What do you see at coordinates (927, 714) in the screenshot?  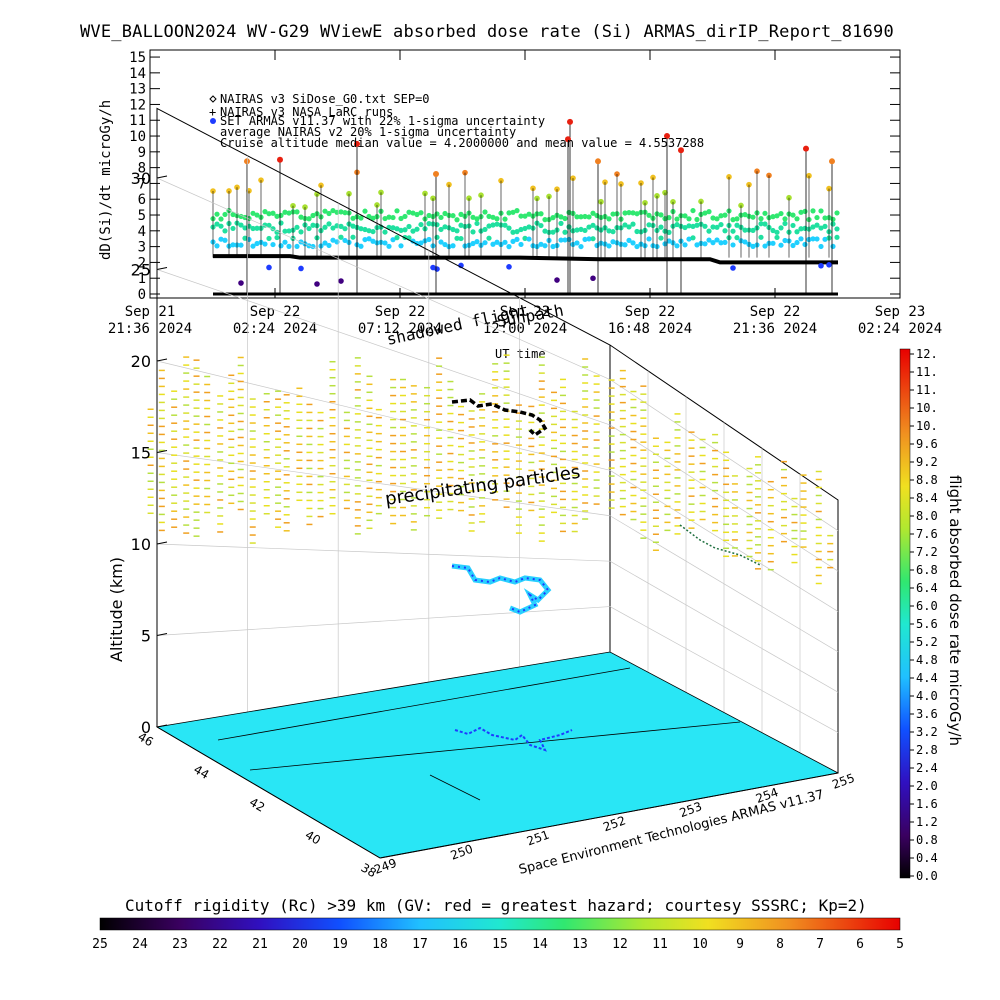 I see `dose-rate-tick-label: 3.6` at bounding box center [927, 714].